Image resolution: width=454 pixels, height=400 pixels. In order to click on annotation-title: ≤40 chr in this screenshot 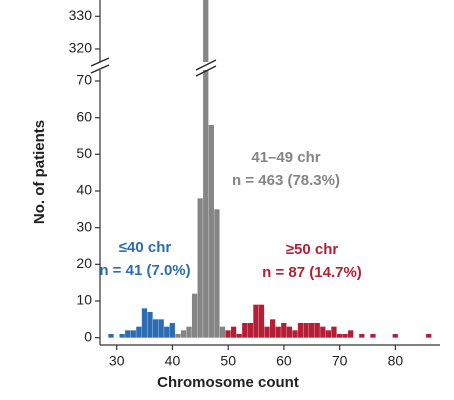, I will do `click(145, 247)`.